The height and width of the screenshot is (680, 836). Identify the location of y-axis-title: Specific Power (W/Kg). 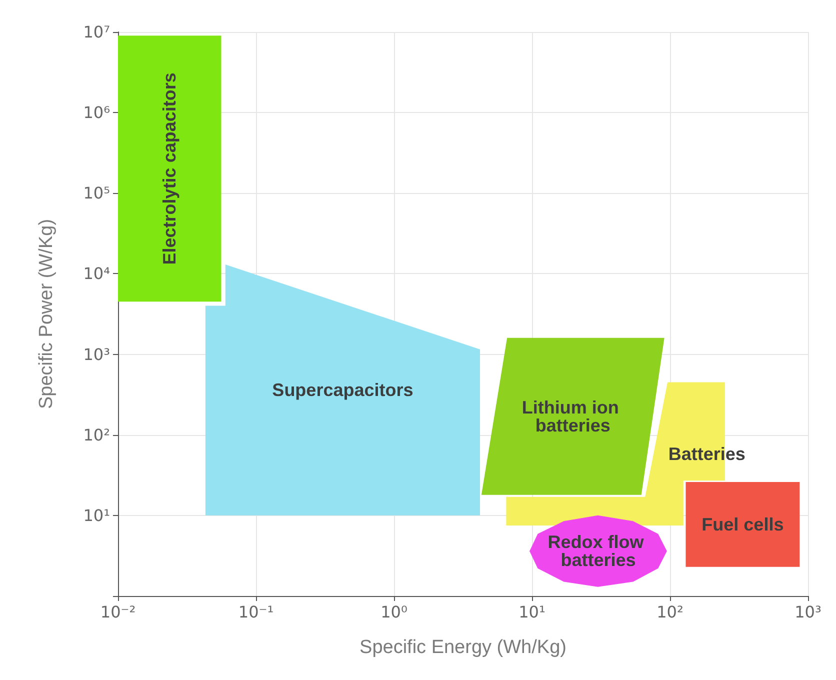
(46, 314).